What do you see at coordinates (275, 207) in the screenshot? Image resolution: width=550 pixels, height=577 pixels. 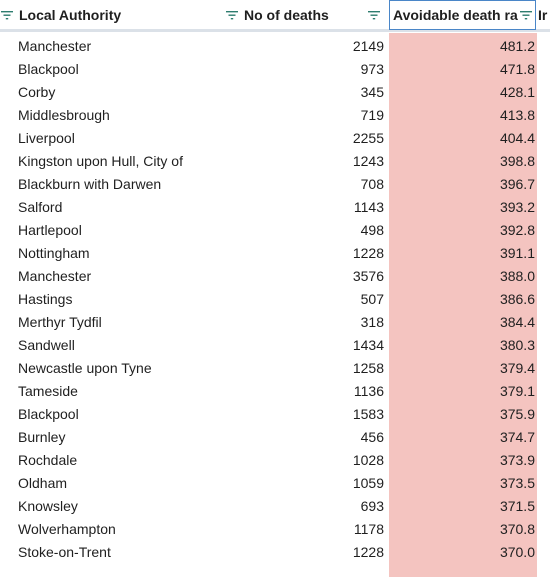 I see `table-row: Salford 1143 393.2` at bounding box center [275, 207].